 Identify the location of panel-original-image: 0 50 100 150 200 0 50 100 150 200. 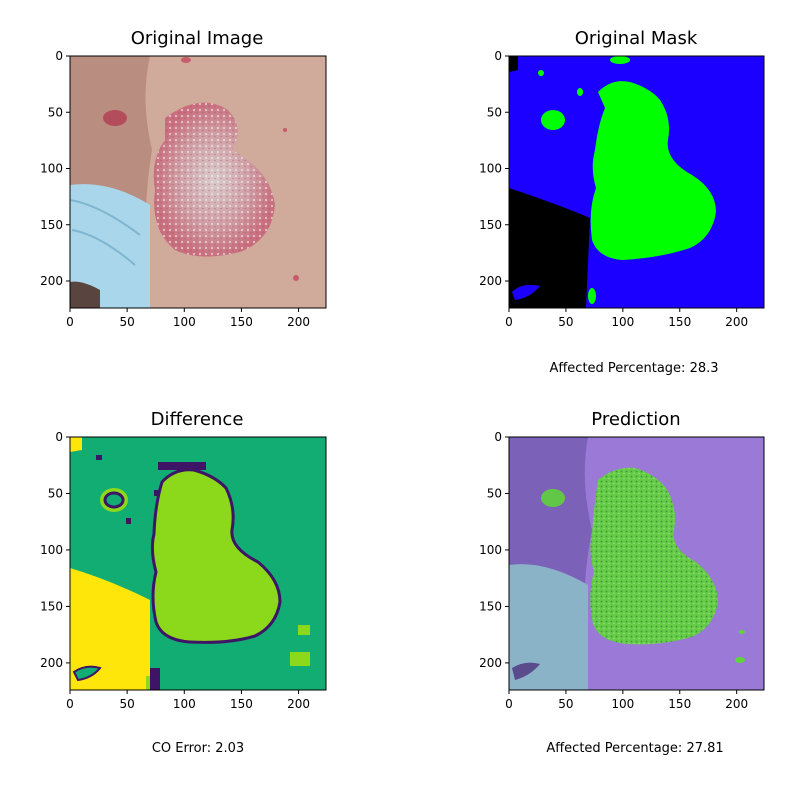
(183, 189).